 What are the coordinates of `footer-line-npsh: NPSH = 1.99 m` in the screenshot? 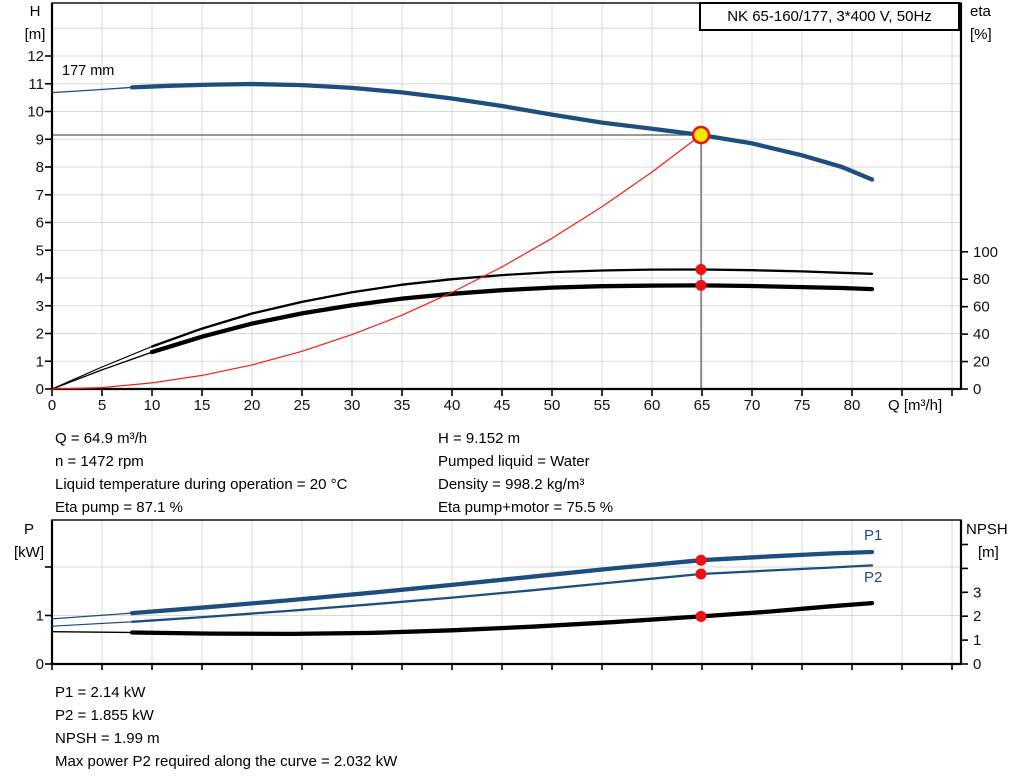 It's located at (107, 738).